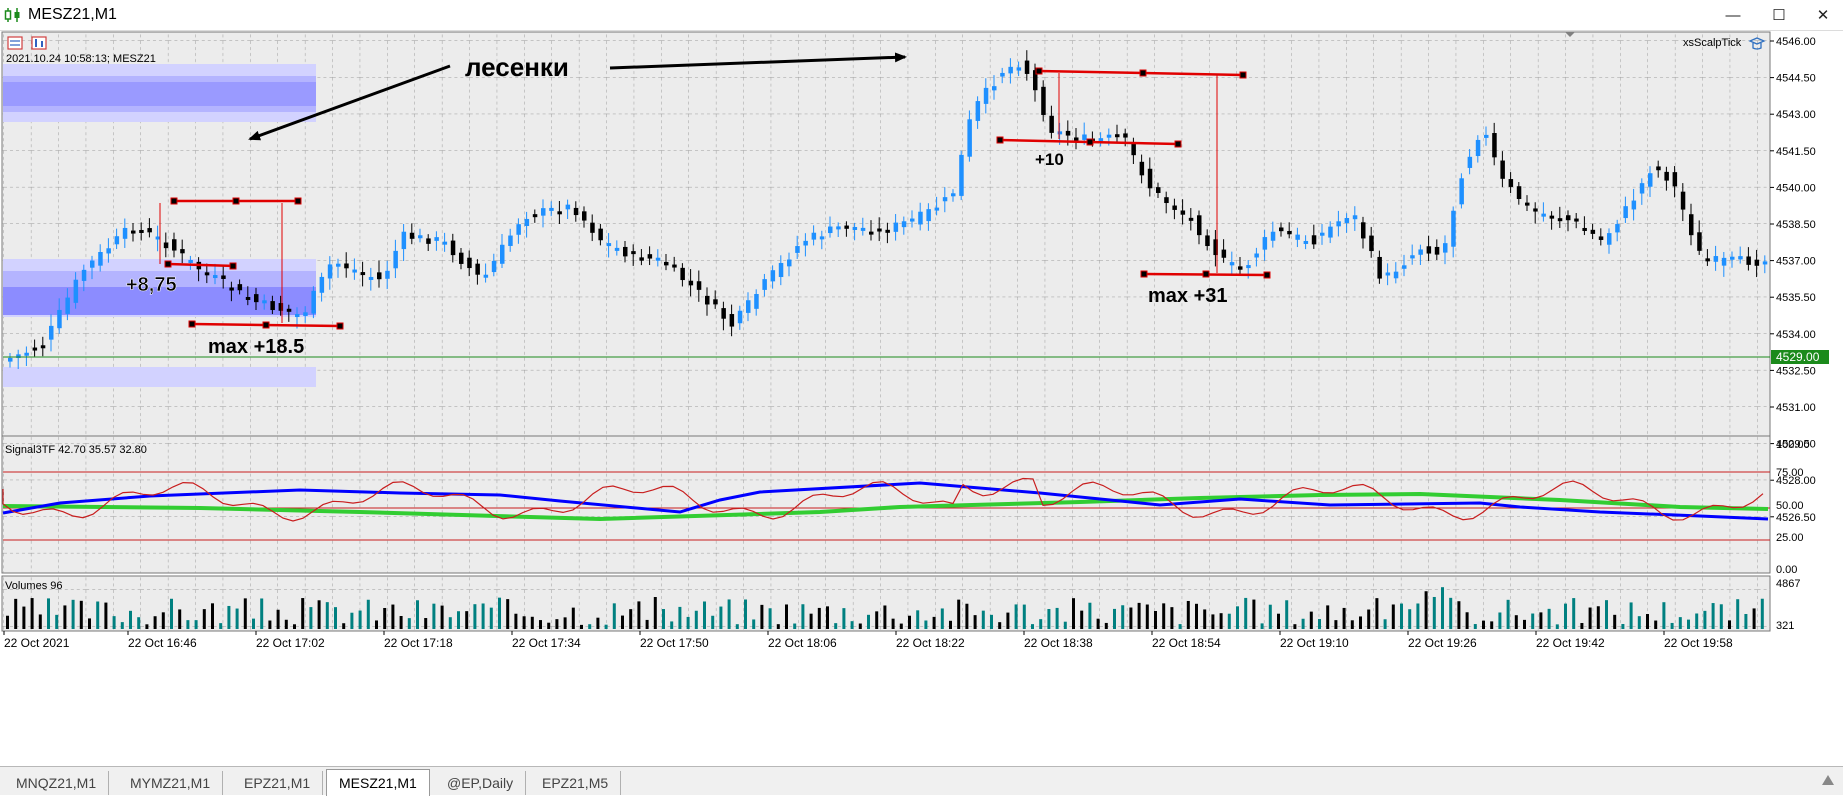 This screenshot has height=796, width=1843. I want to click on price-tick-label: 4538.50, so click(1796, 225).